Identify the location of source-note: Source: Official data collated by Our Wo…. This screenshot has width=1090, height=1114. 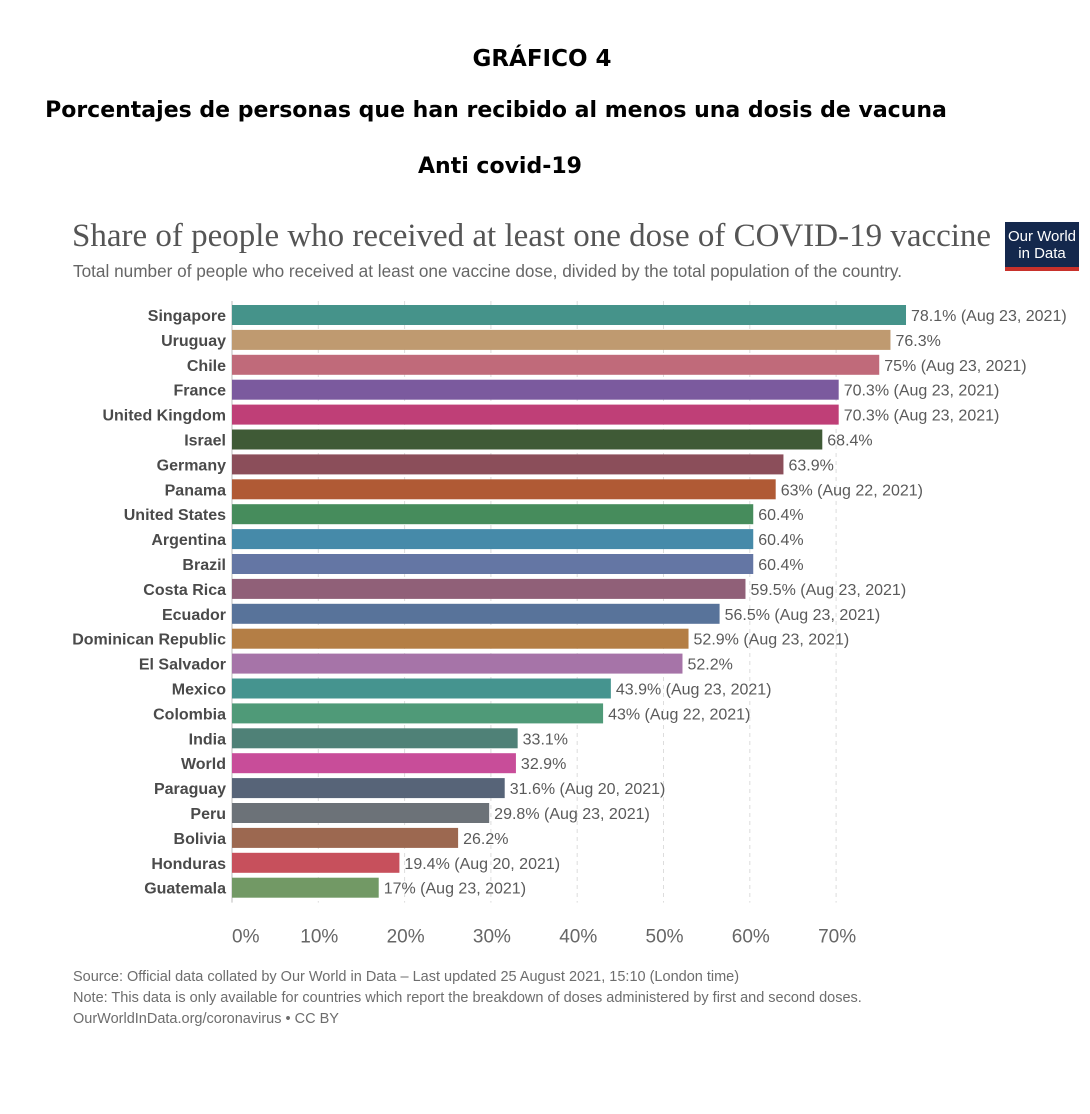
(406, 977).